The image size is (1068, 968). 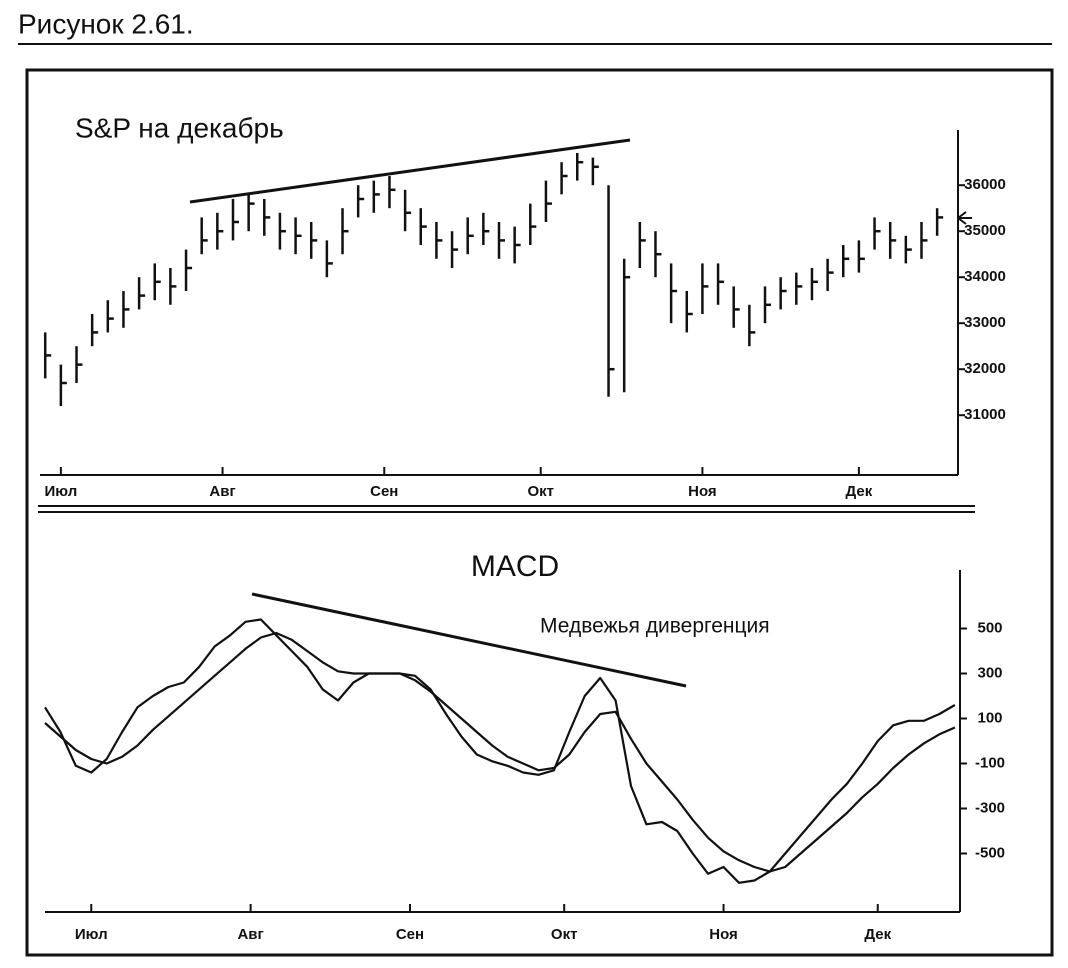 What do you see at coordinates (985, 322) in the screenshot?
I see `y-tick-label: 33000` at bounding box center [985, 322].